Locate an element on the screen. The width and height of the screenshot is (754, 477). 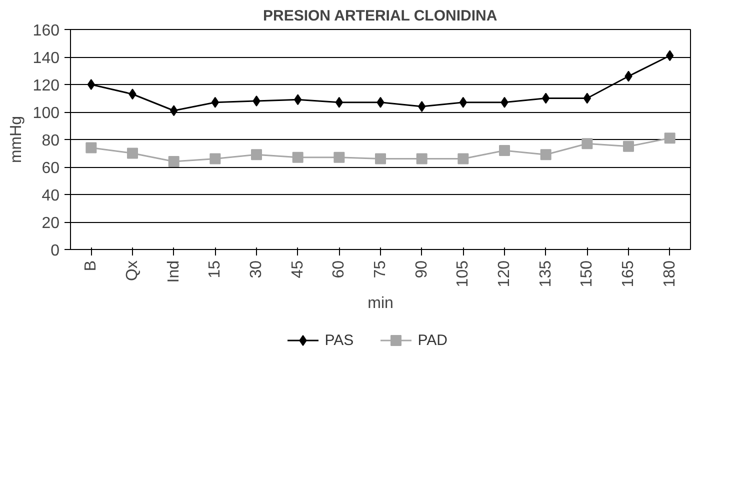
y-tick-label: 160 is located at coordinates (46, 31).